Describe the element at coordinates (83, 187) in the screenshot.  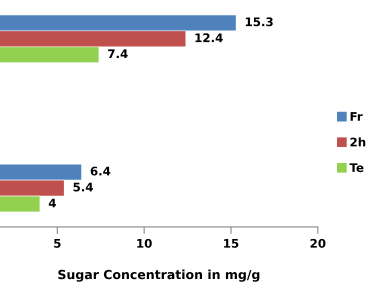
I see `data-label: 5.4` at that location.